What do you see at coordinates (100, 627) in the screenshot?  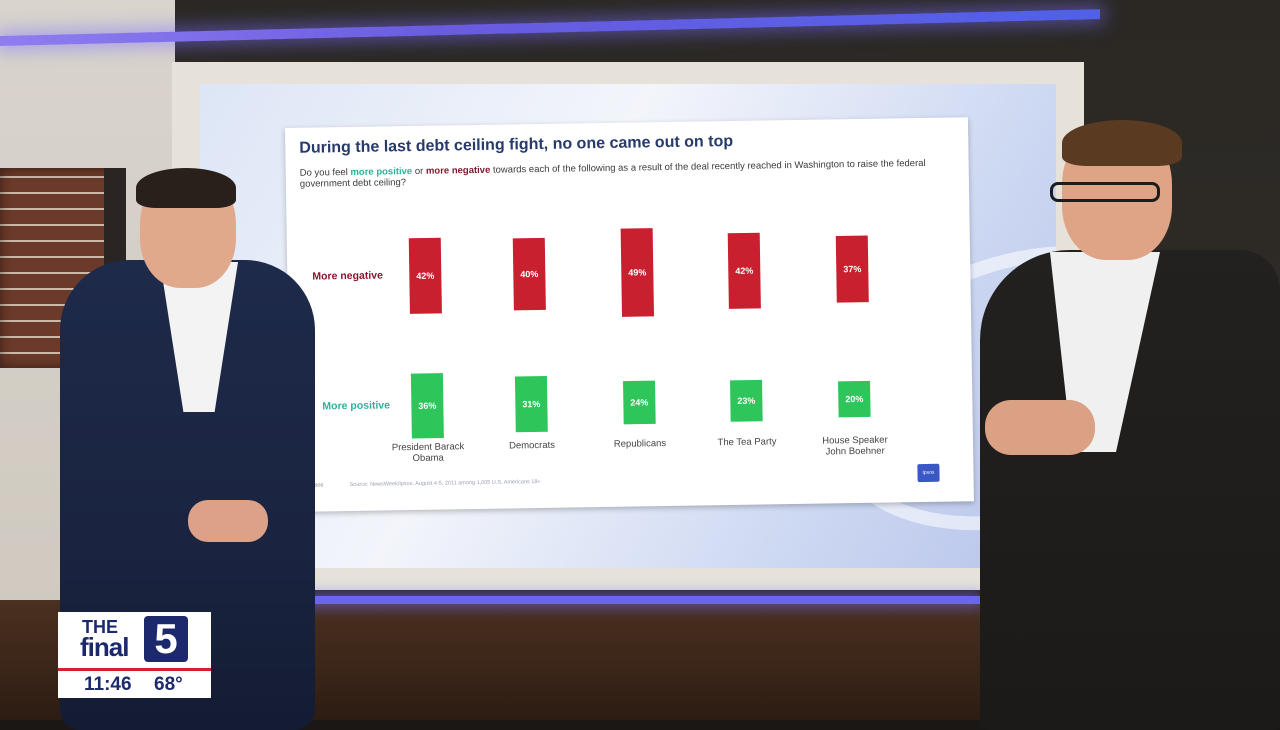 I see `bug-the: THE` at bounding box center [100, 627].